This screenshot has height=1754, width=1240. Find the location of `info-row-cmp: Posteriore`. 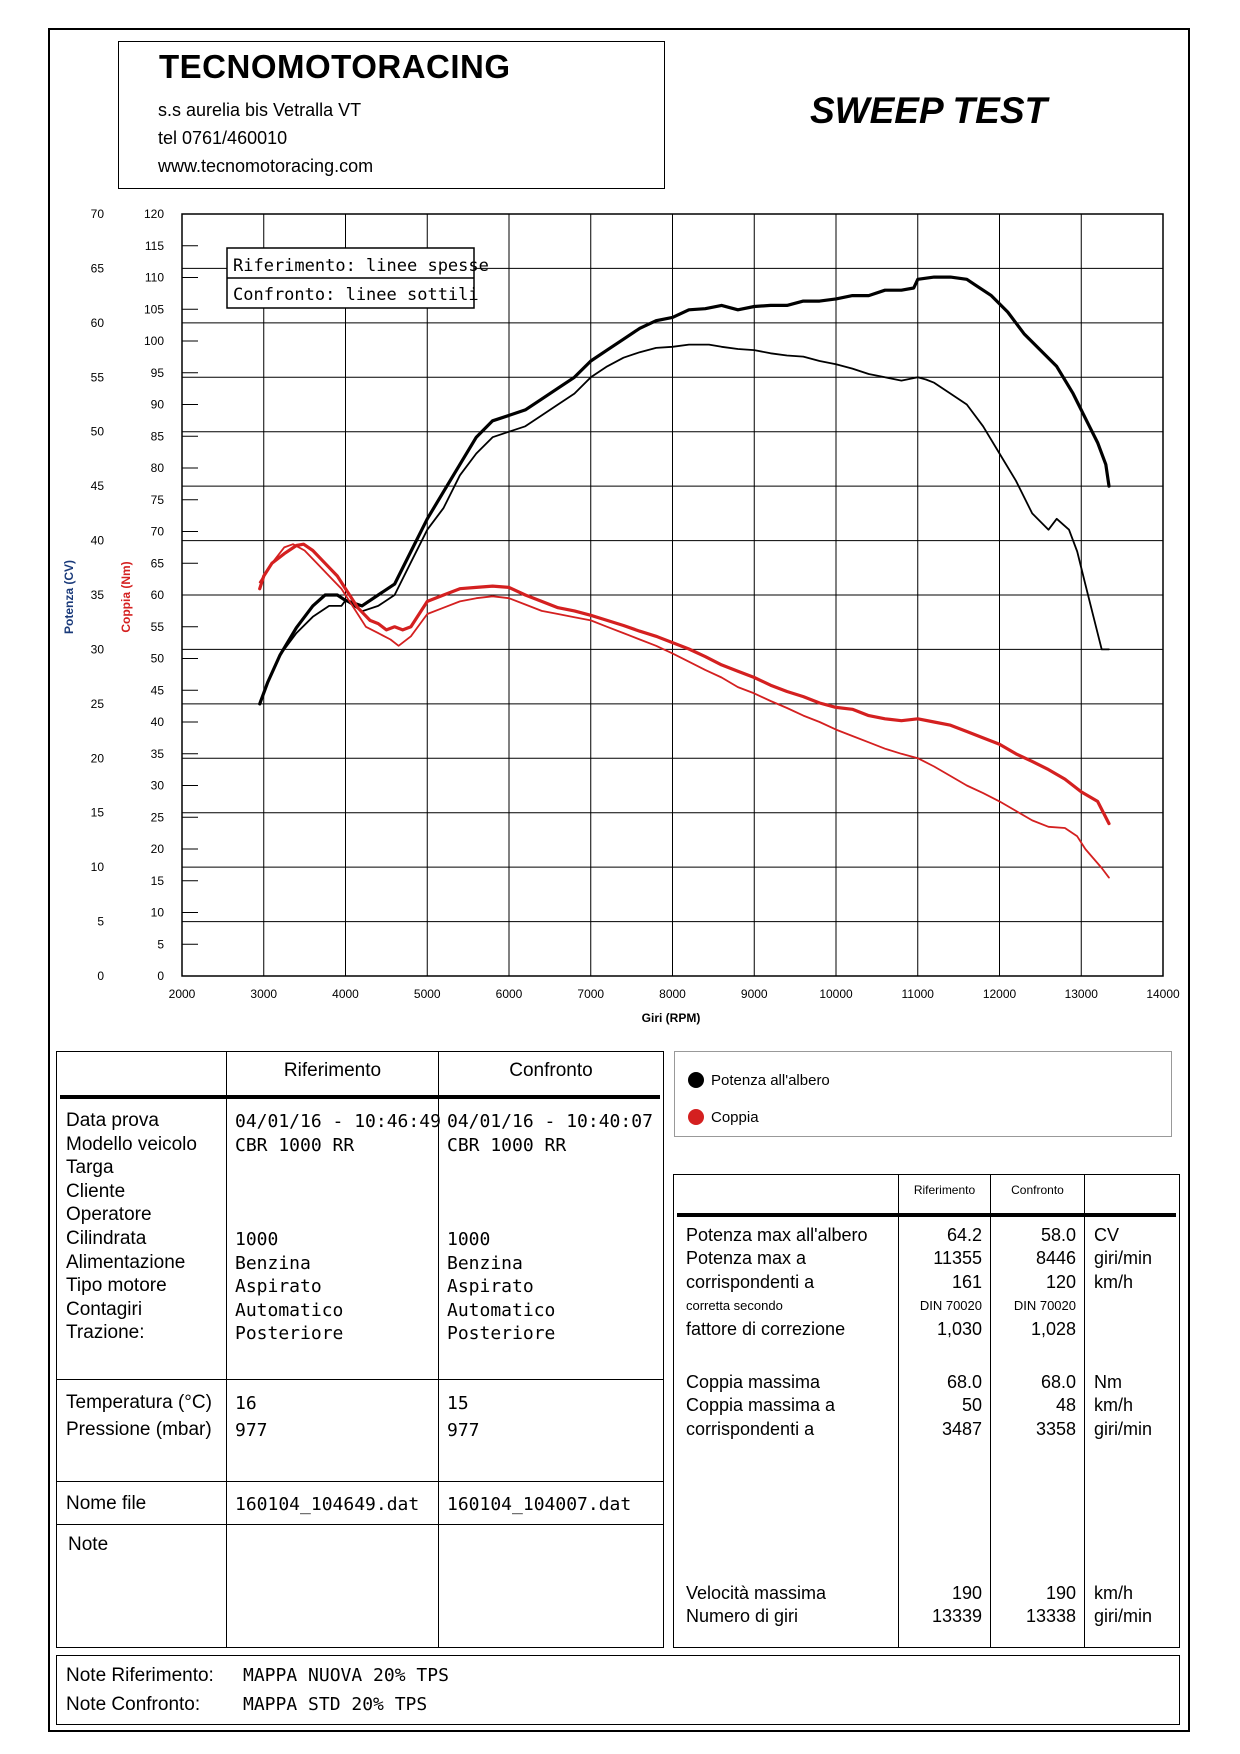

info-row-cmp: Posteriore is located at coordinates (501, 1334).